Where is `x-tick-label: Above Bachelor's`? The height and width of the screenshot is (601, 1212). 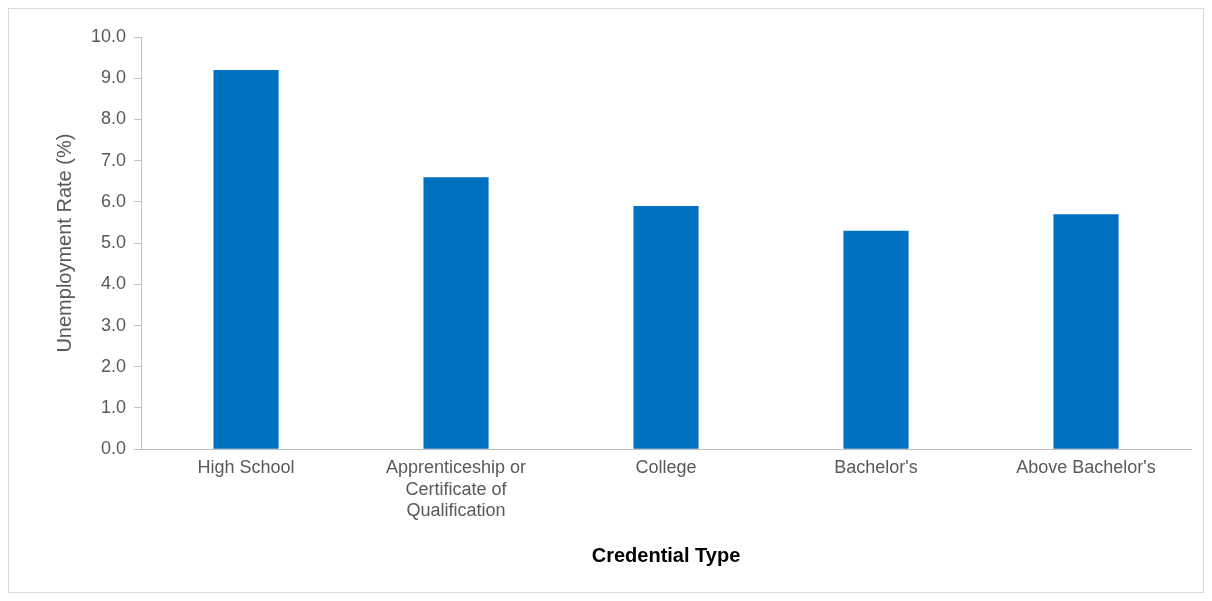
x-tick-label: Above Bachelor's is located at coordinates (1086, 466).